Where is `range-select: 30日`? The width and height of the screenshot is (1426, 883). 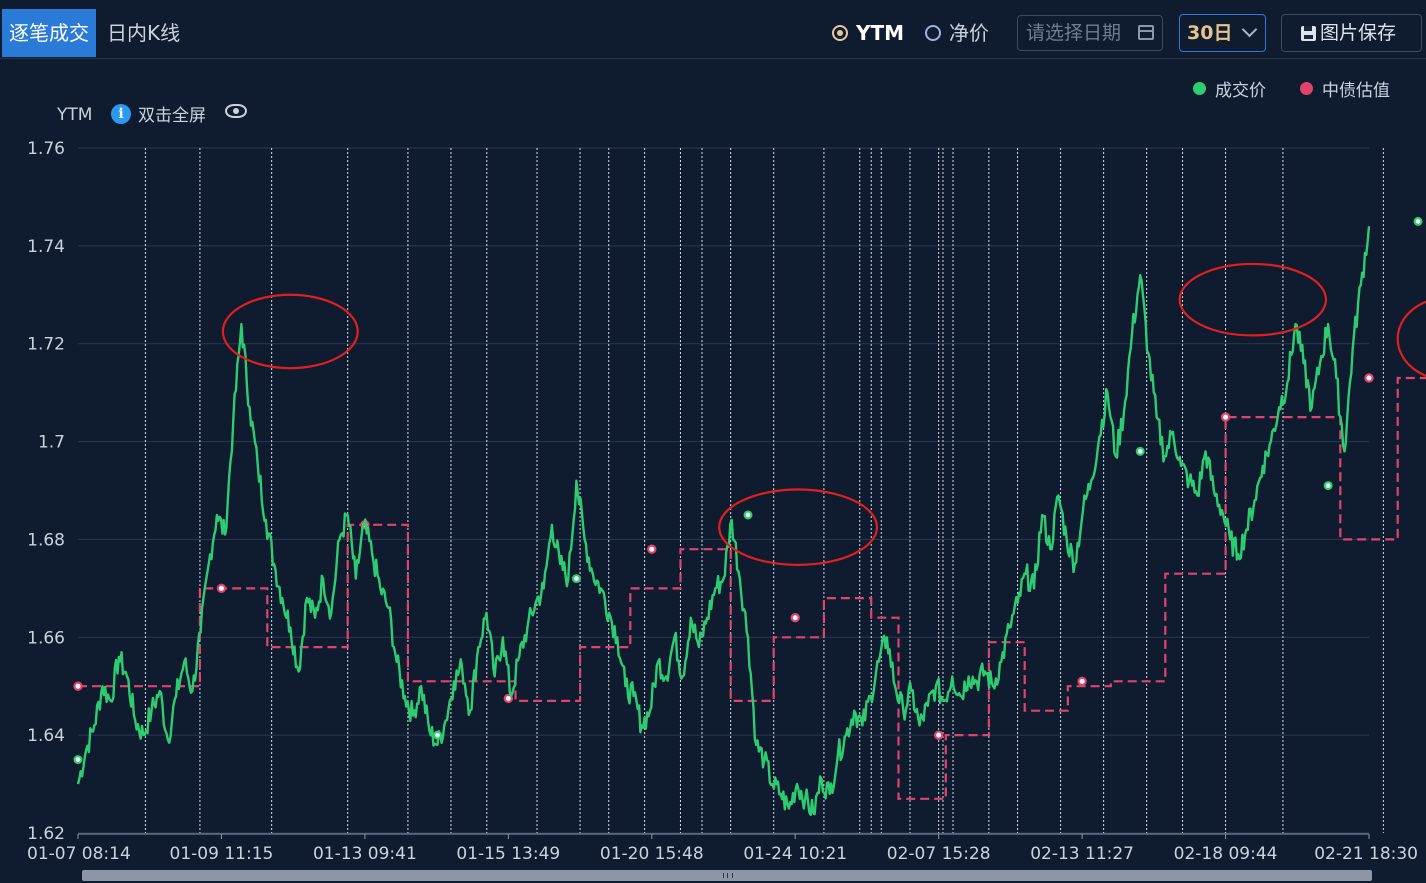 range-select: 30日 is located at coordinates (1222, 33).